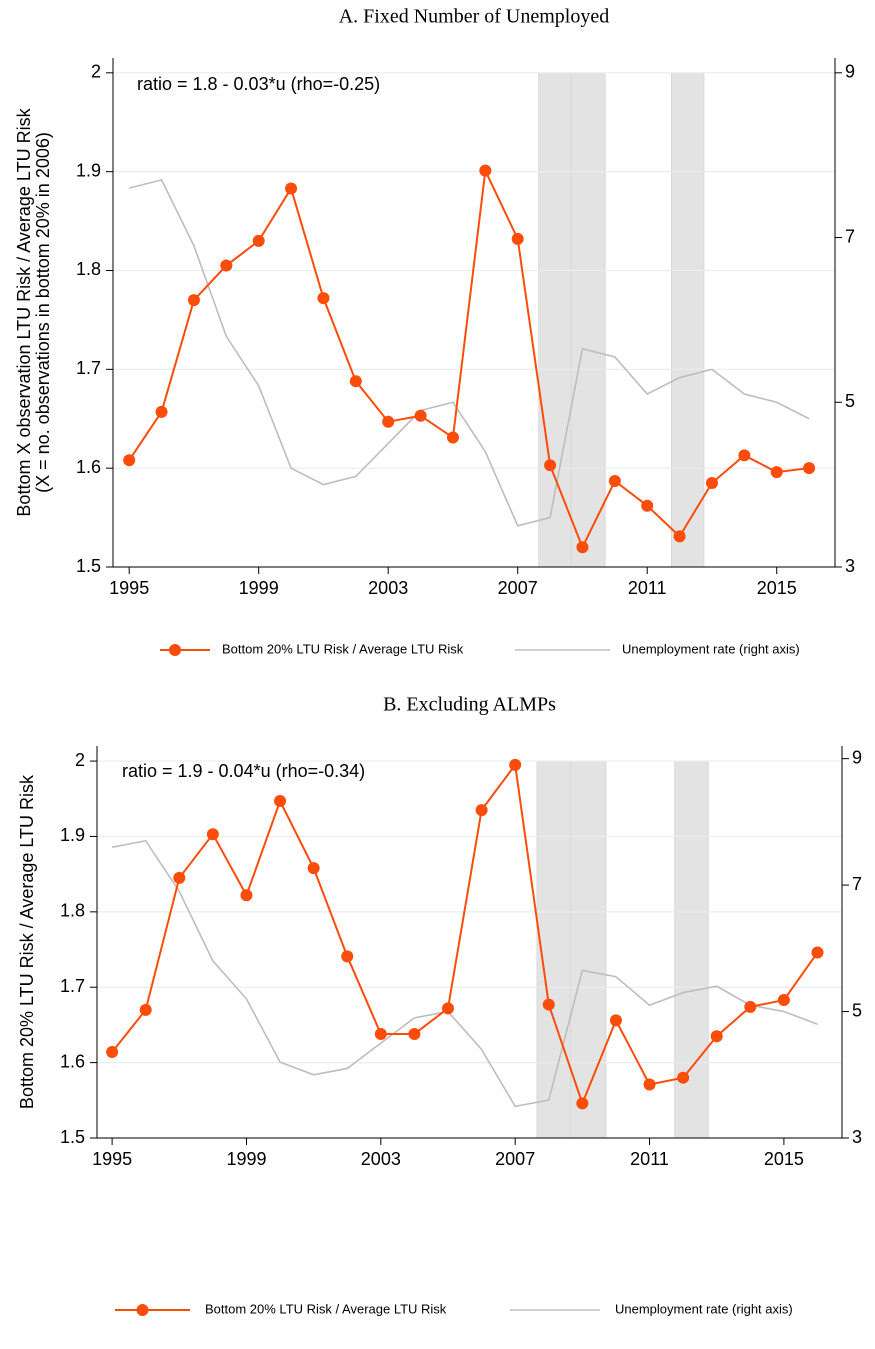 The image size is (875, 1349). Describe the element at coordinates (474, 17) in the screenshot. I see `chart-title: A. Fixed Number of Unemployed` at that location.